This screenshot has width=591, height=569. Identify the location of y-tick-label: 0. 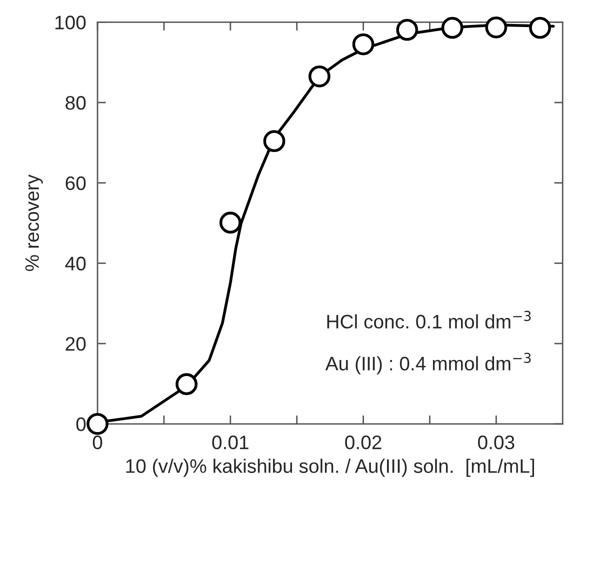
(81, 424).